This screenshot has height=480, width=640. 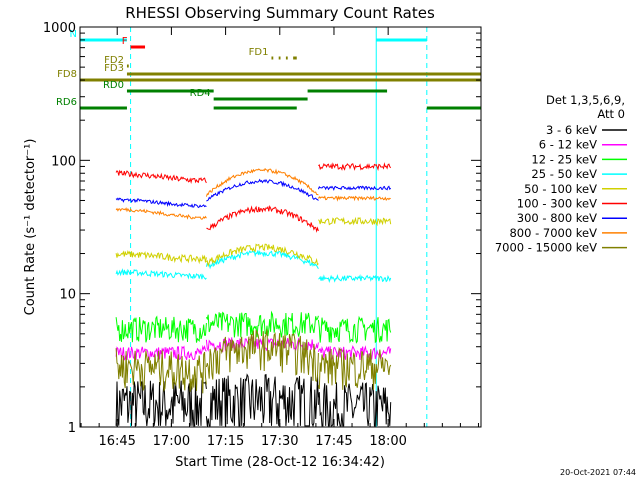 What do you see at coordinates (553, 233) in the screenshot?
I see `legend-label-7: 800 - 7000 keV` at bounding box center [553, 233].